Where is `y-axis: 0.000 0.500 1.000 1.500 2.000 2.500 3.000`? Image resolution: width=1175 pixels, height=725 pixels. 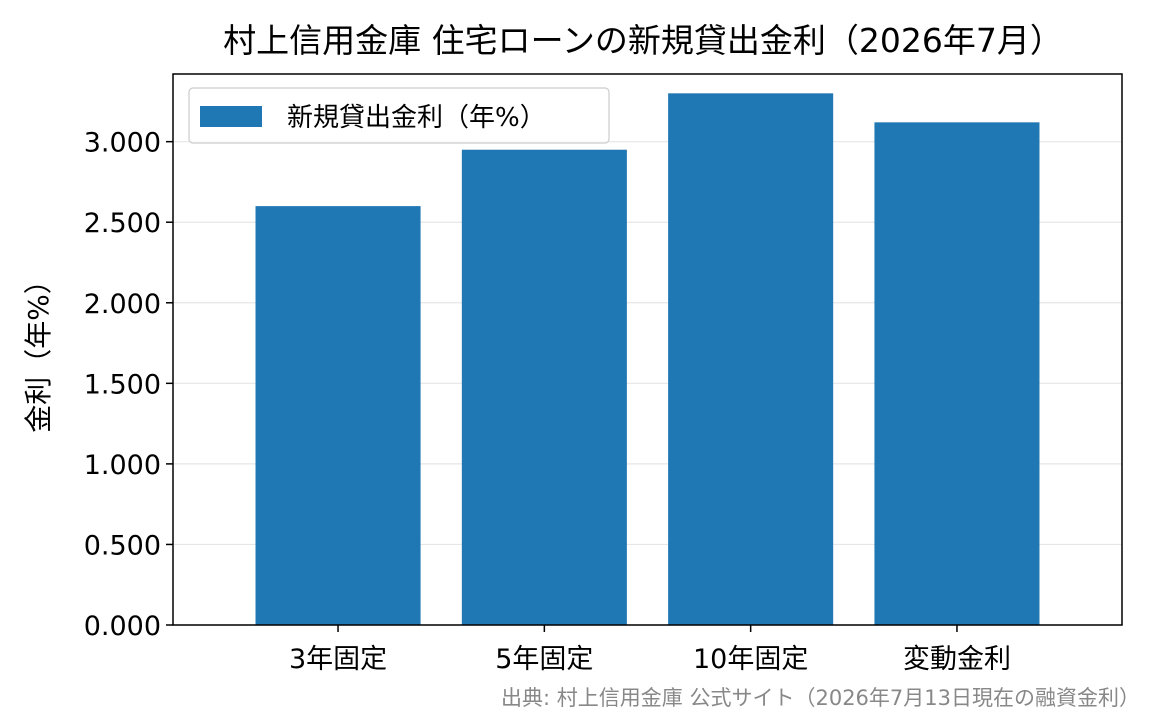 y-axis: 0.000 0.500 1.000 1.500 2.000 2.500 3.000 is located at coordinates (128, 385).